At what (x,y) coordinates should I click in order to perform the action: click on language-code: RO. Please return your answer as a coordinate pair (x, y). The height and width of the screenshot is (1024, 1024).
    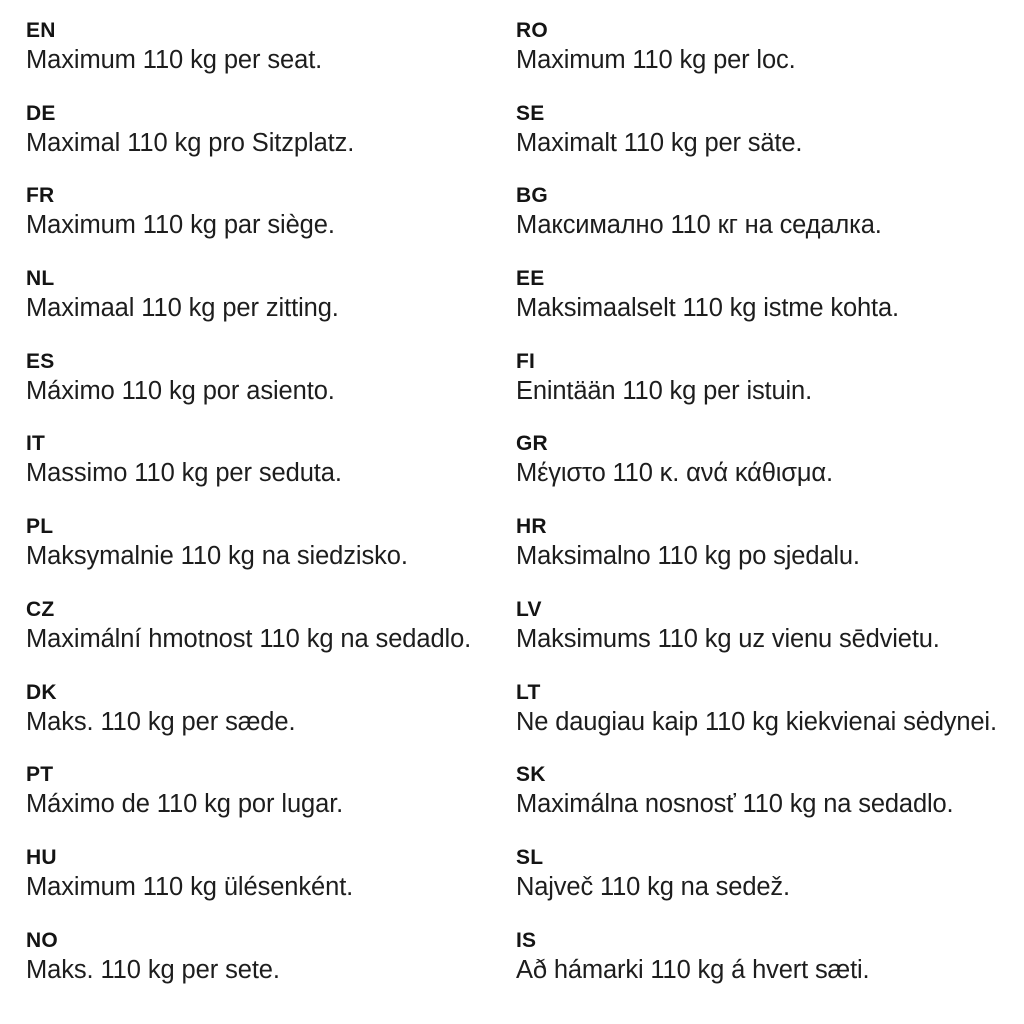
    Looking at the image, I should click on (532, 30).